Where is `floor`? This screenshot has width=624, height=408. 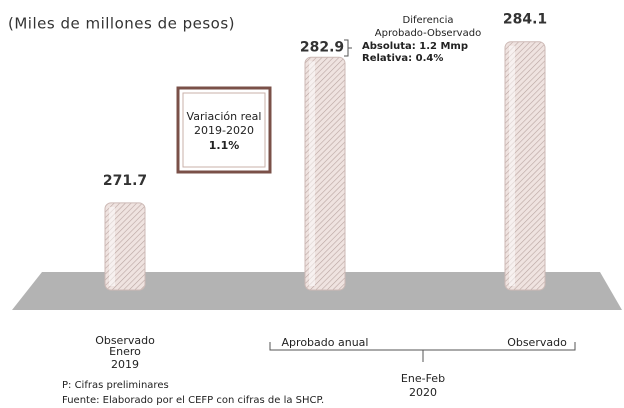 floor is located at coordinates (317, 291).